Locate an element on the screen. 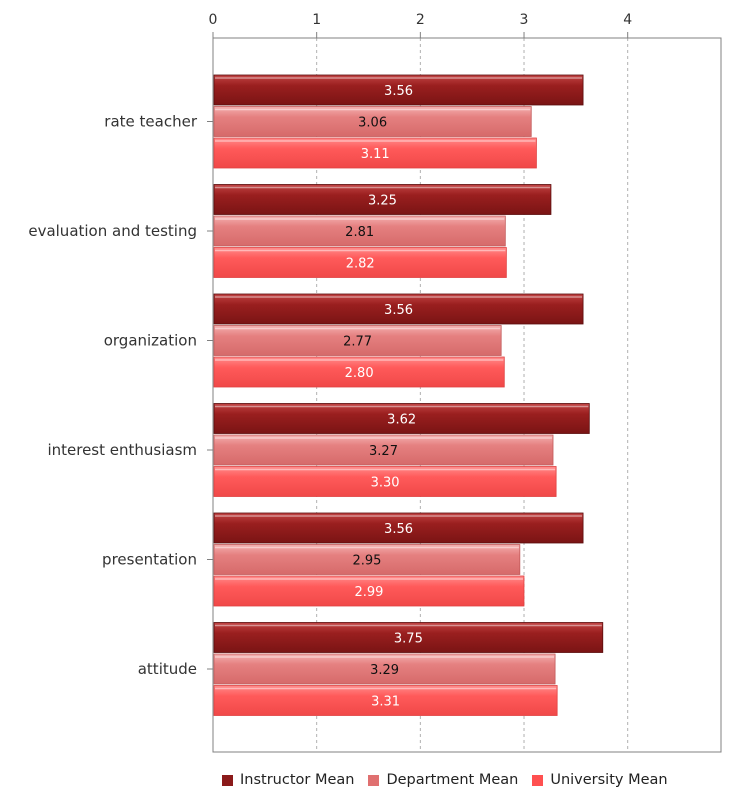  category-label: evaluation and testing is located at coordinates (112, 231).